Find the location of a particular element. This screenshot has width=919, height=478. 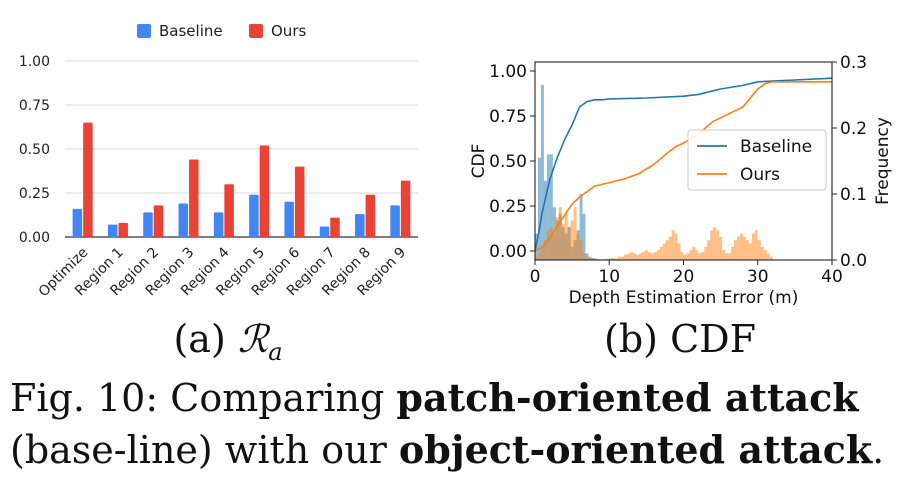

a-legend-swatch-ours is located at coordinates (256, 31).